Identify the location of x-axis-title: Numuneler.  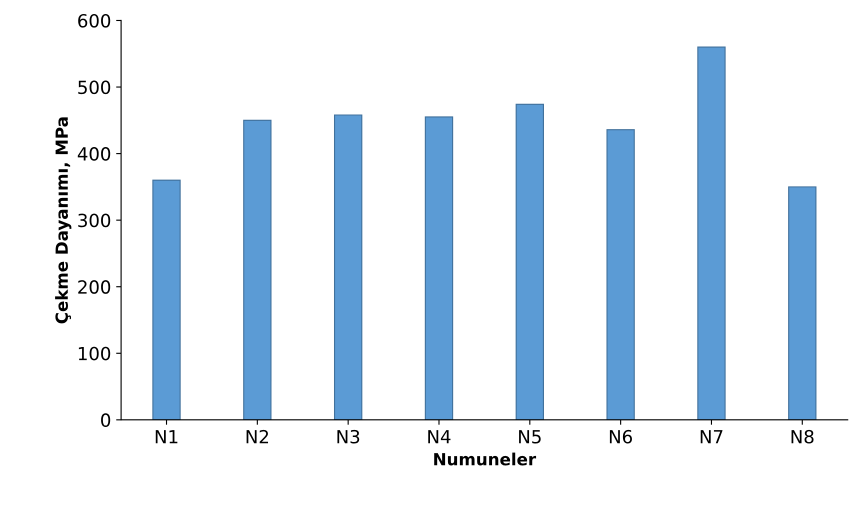
(485, 459).